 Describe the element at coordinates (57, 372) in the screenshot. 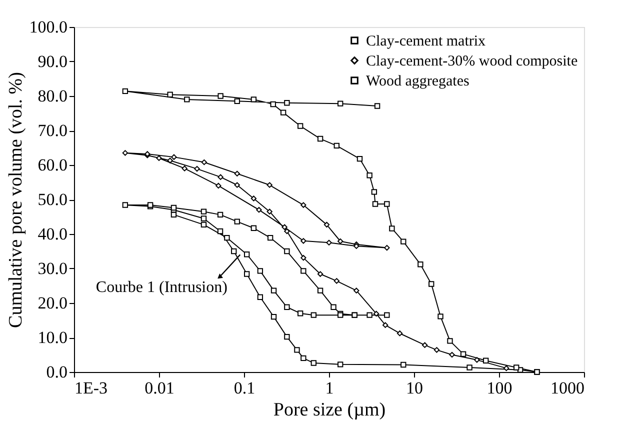

I see `y-tick-label: 0.0` at that location.